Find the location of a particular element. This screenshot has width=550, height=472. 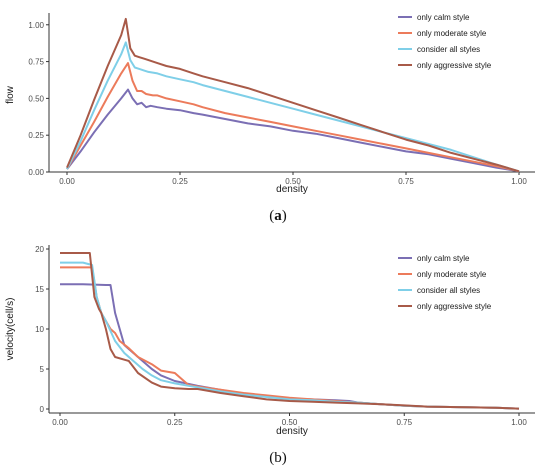

y-tick-label: 0.00 is located at coordinates (36, 172).